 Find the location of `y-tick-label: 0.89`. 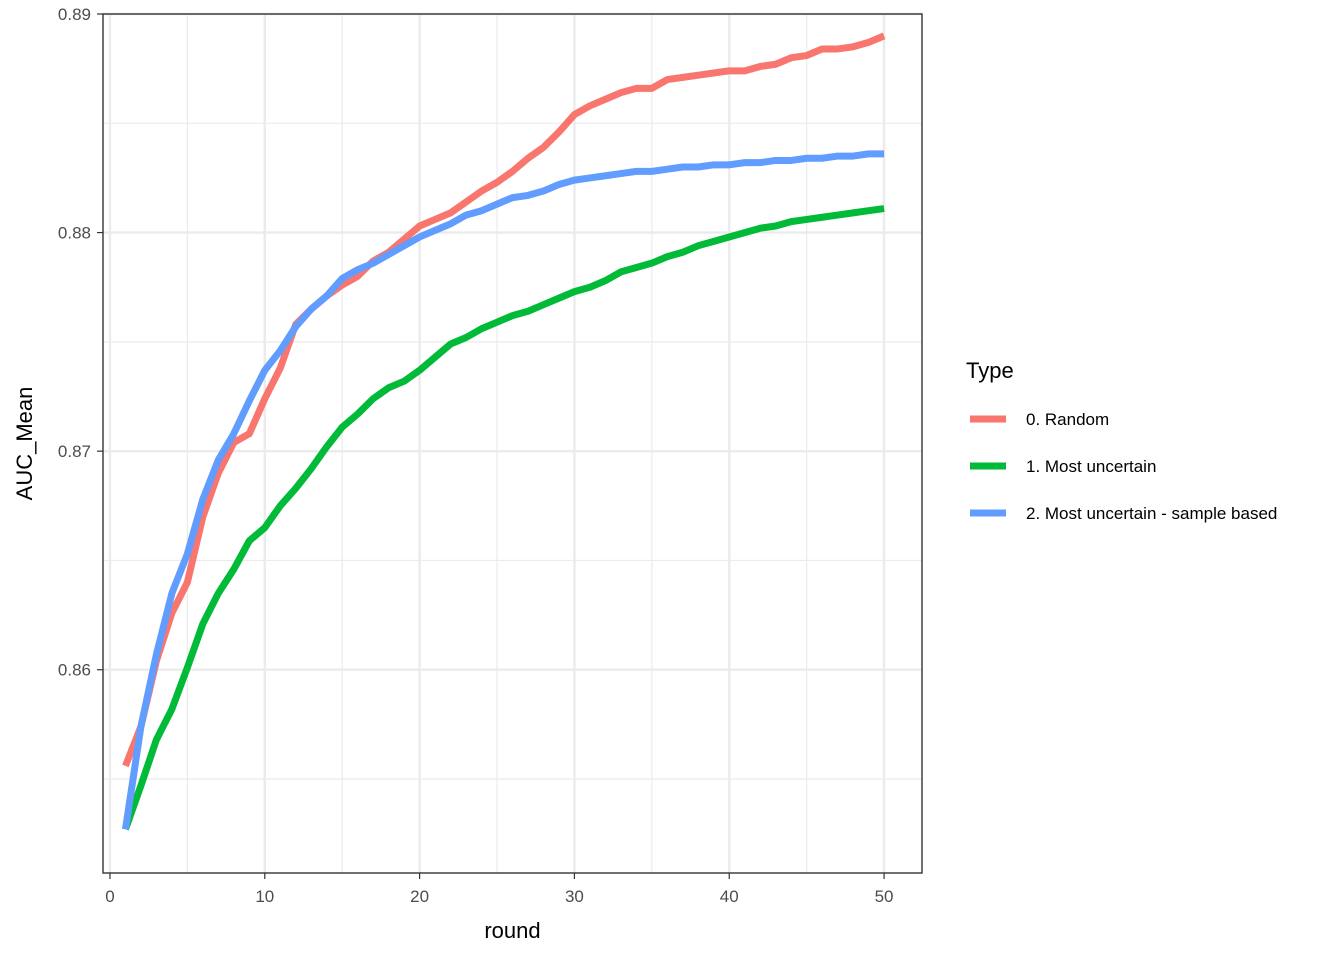

y-tick-label: 0.89 is located at coordinates (74, 14).